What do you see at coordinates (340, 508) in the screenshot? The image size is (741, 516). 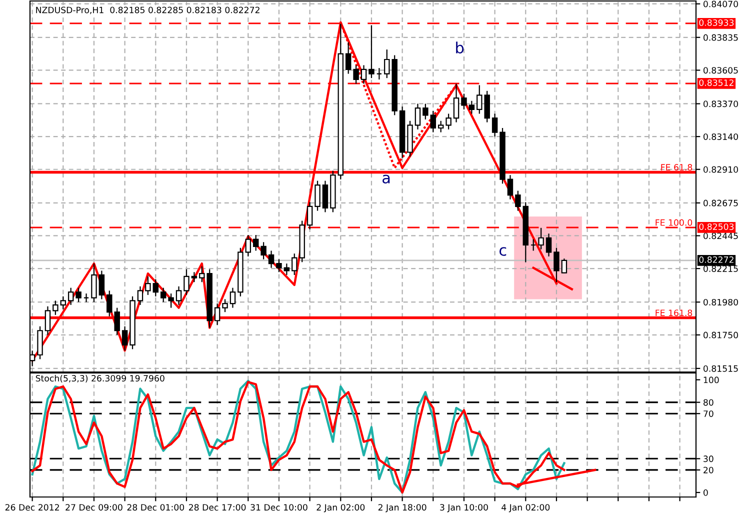 I see `x-tick-label: 2 Jan 02:00` at bounding box center [340, 508].